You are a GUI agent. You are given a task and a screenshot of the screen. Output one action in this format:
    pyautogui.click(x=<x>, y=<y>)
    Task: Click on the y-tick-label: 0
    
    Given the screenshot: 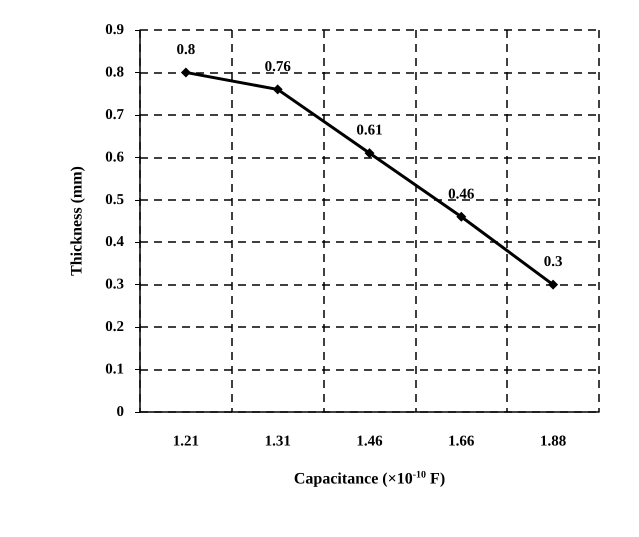 What is the action you would take?
    pyautogui.click(x=120, y=412)
    